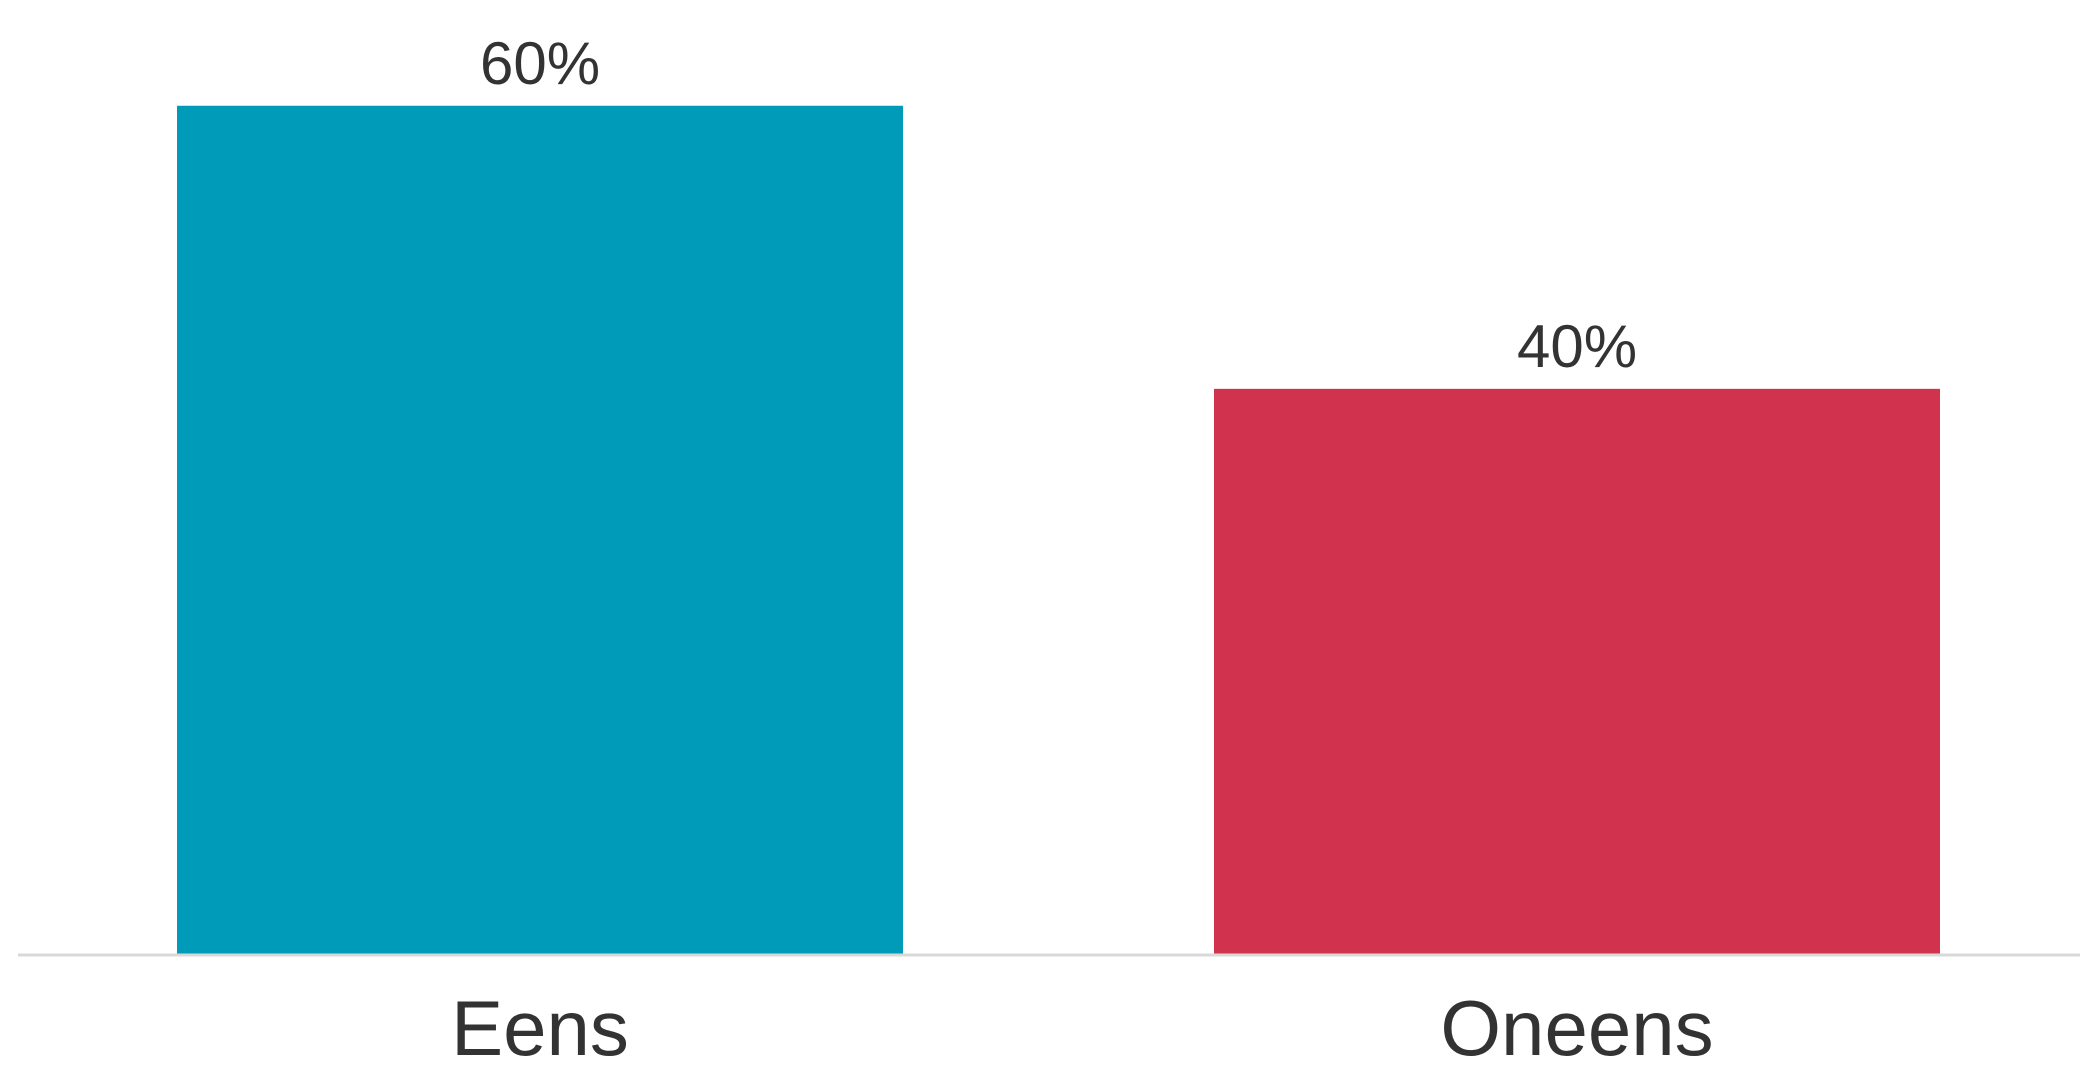  What do you see at coordinates (1576, 1026) in the screenshot?
I see `category-label-oneens: Oneens` at bounding box center [1576, 1026].